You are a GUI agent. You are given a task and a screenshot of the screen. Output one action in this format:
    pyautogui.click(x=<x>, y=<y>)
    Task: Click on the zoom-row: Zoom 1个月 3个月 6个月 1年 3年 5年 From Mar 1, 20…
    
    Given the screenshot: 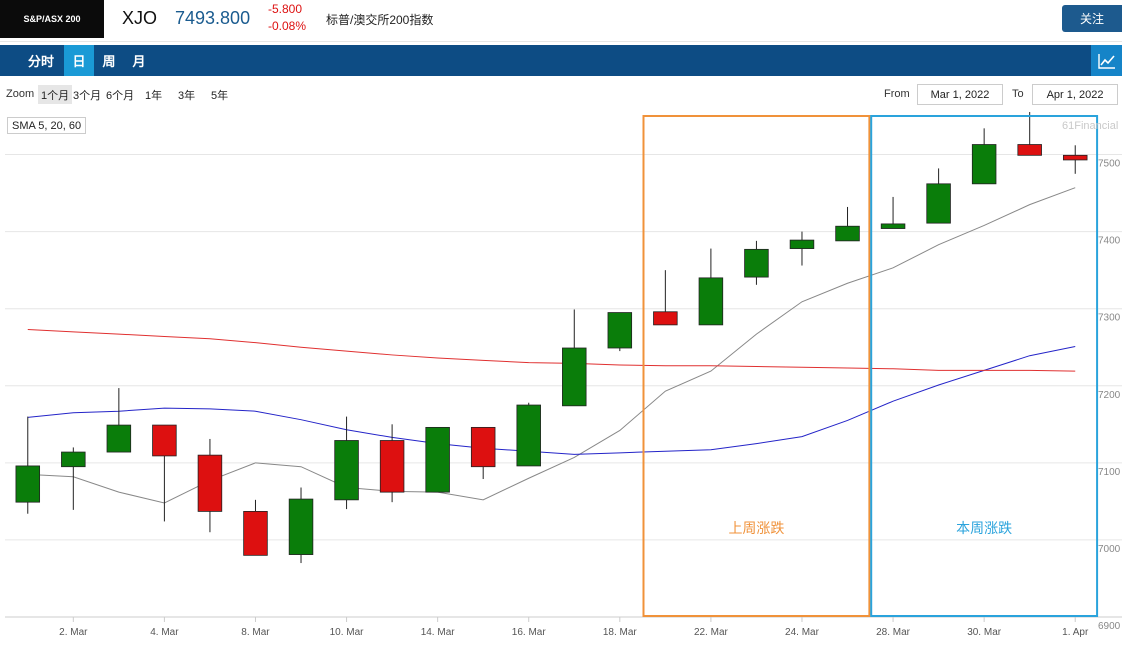 What is the action you would take?
    pyautogui.click(x=561, y=95)
    